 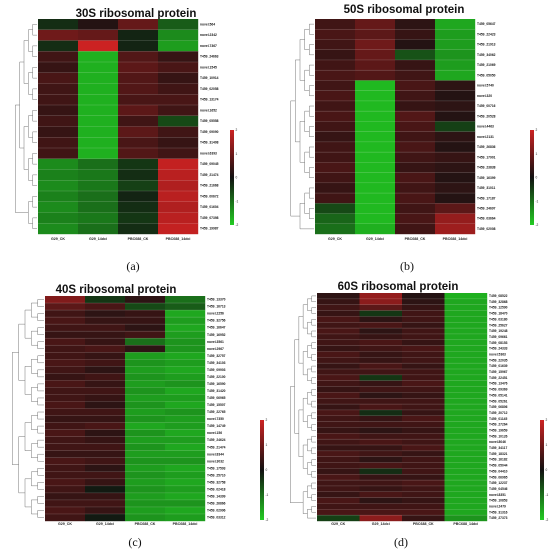 I want to click on row-label: T459_24333, so click(x=498, y=349).